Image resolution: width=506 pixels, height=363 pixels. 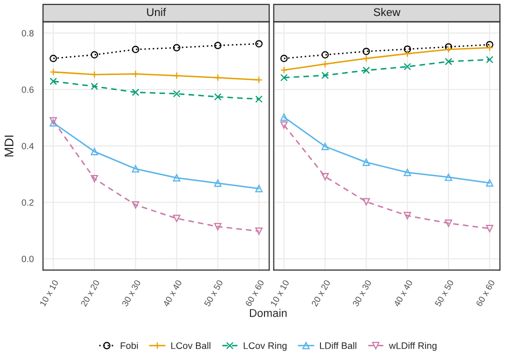 I want to click on x-axis-title: Domain, so click(x=268, y=312).